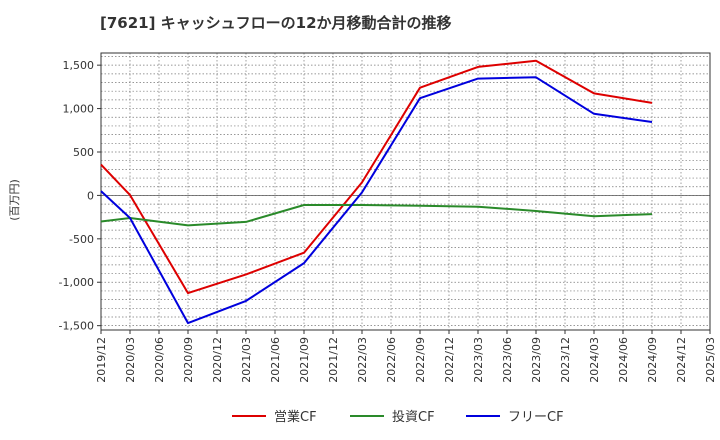  I want to click on y-axis-ticks: 1,500 1,000 500 0 -500 -1,000 -1,500, so click(80, 196).